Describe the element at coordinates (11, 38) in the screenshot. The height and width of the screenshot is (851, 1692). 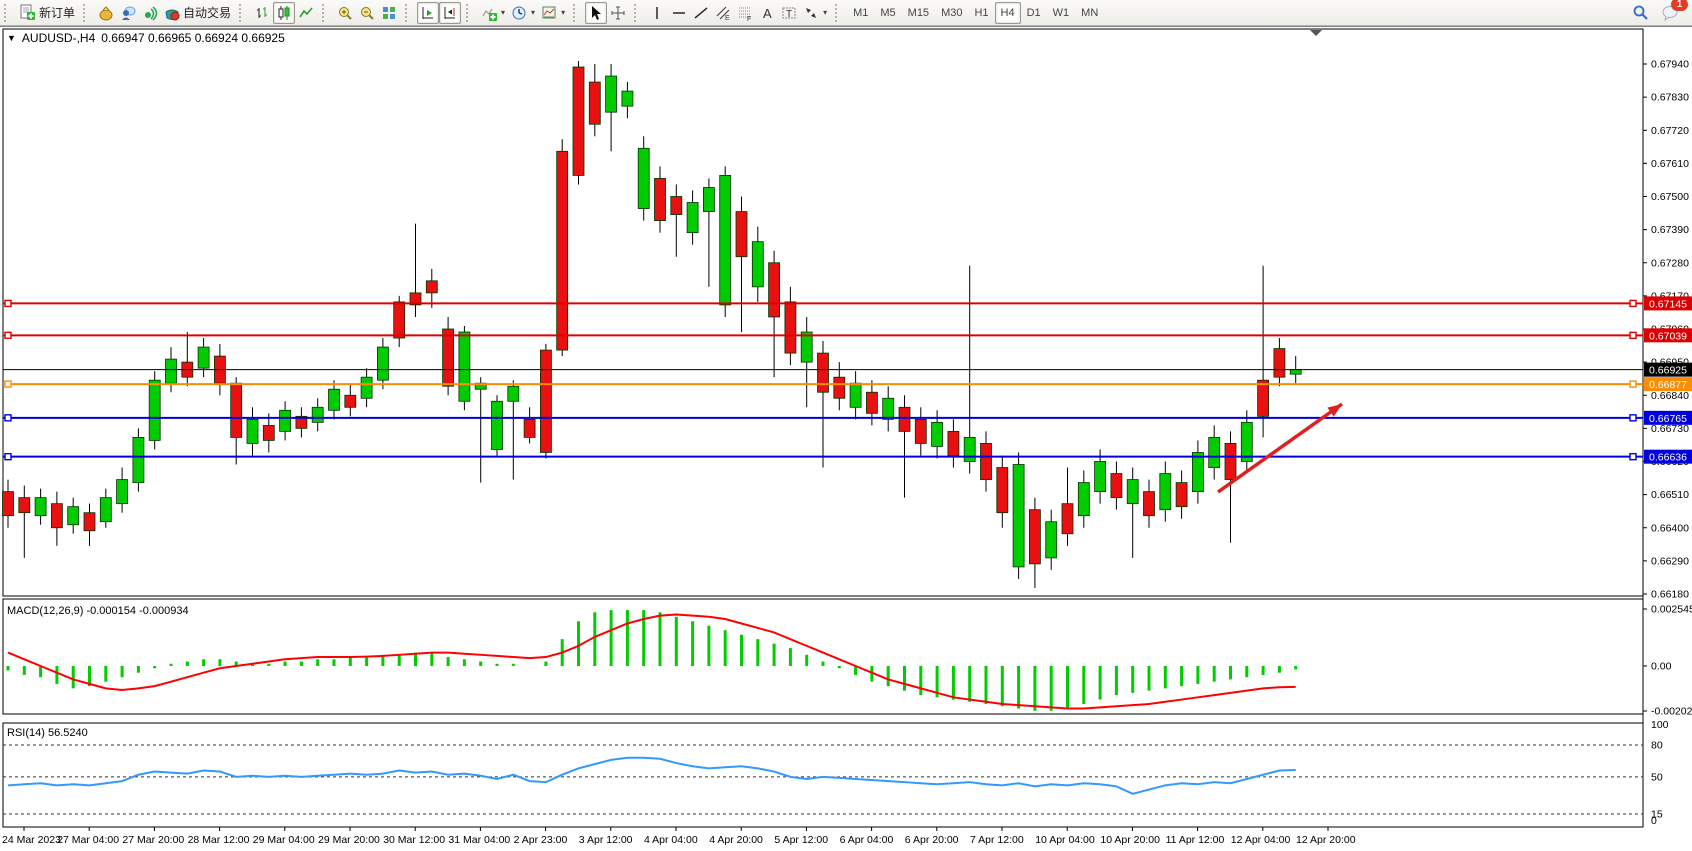
I see `collapse-triangle-icon: ▼` at that location.